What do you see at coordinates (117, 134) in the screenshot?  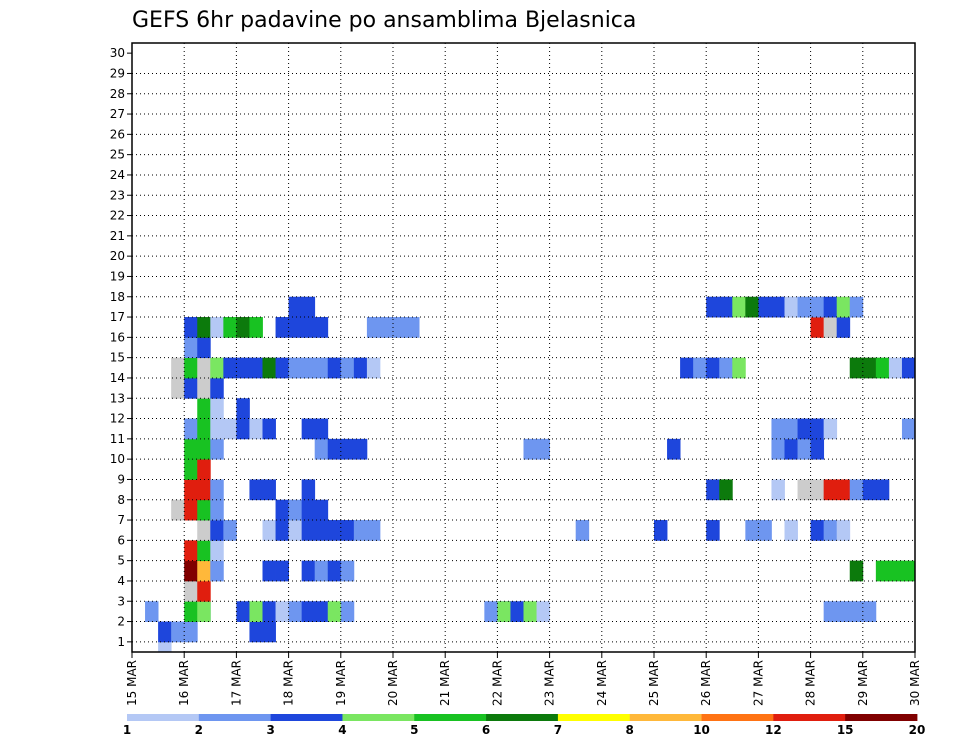 I see `y-tick-label: 26` at bounding box center [117, 134].